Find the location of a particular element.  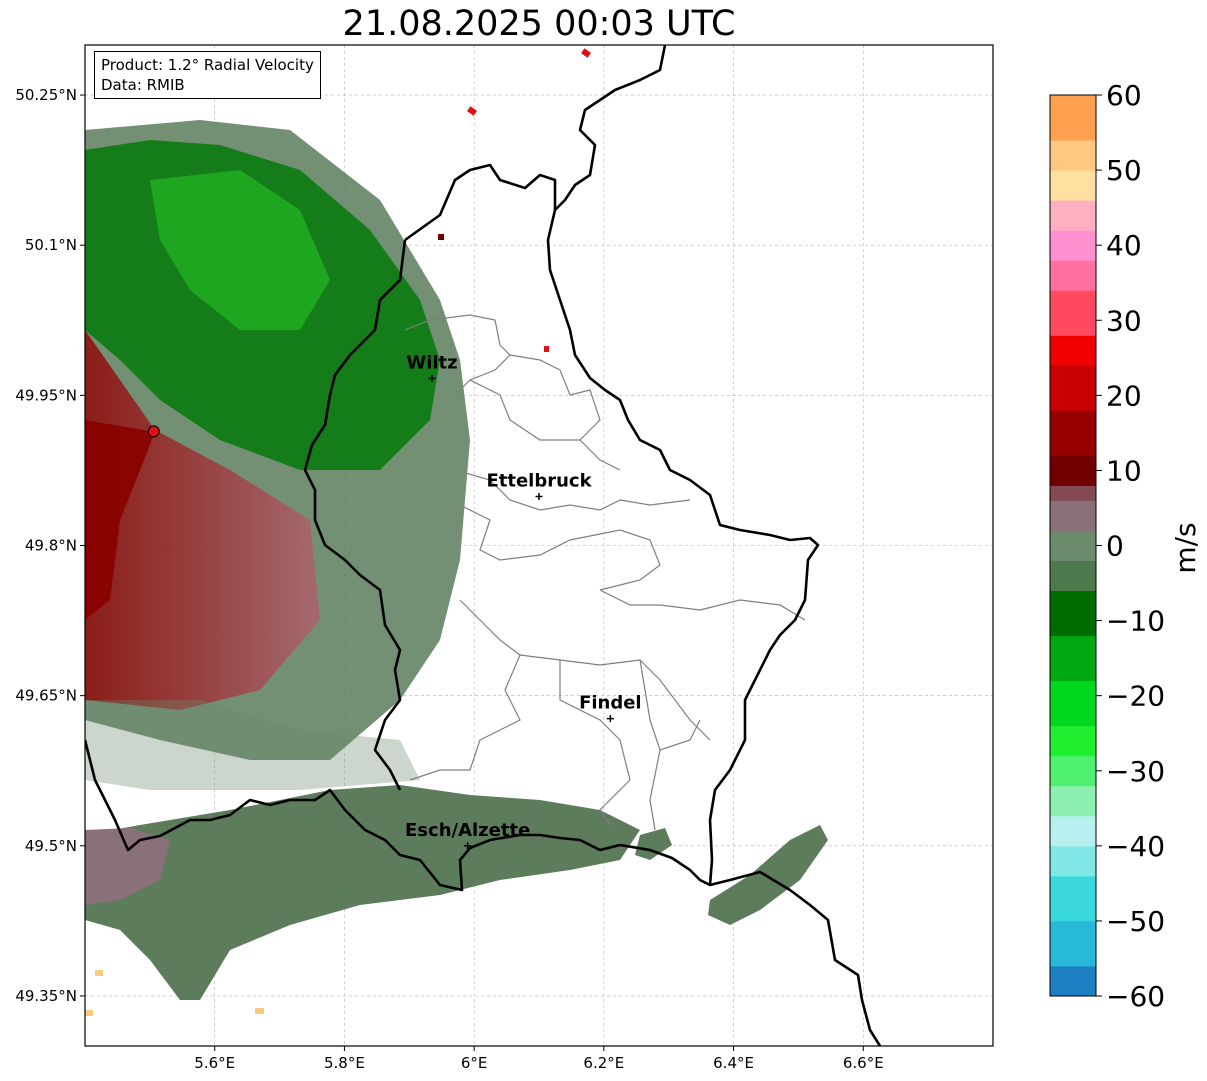

city-wiltz: Wiltz is located at coordinates (432, 367).